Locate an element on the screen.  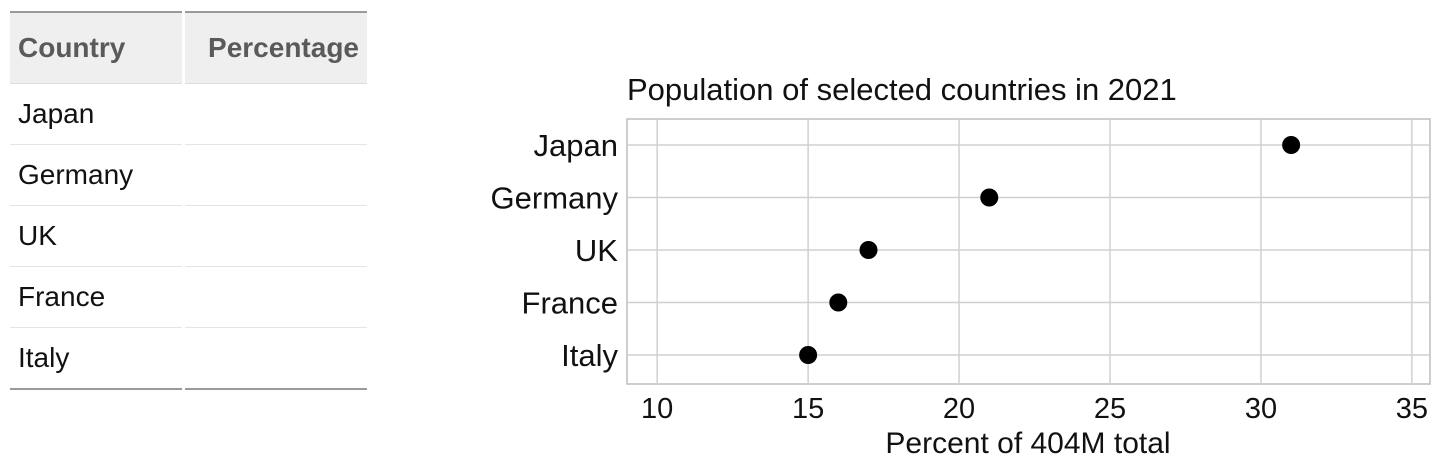
table-cell-country: Germany is located at coordinates (97, 175).